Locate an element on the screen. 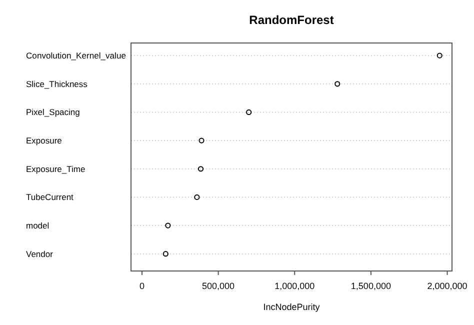  y-tick-label: TubeCurrent is located at coordinates (50, 197).